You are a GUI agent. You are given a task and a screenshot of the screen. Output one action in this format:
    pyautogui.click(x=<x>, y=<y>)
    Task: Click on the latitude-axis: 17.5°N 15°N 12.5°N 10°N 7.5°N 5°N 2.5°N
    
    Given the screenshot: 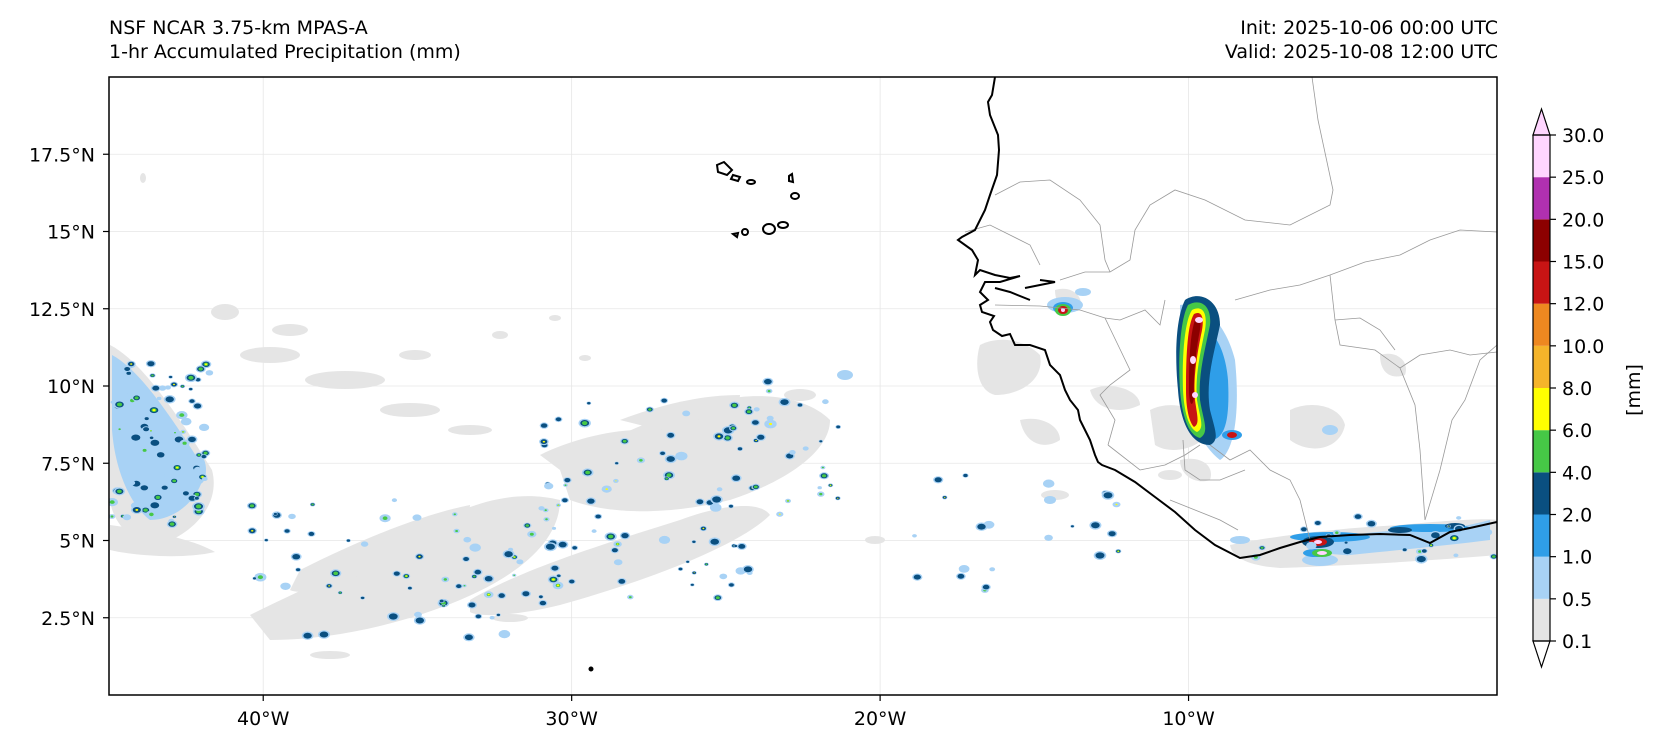 What is the action you would take?
    pyautogui.click(x=69, y=387)
    